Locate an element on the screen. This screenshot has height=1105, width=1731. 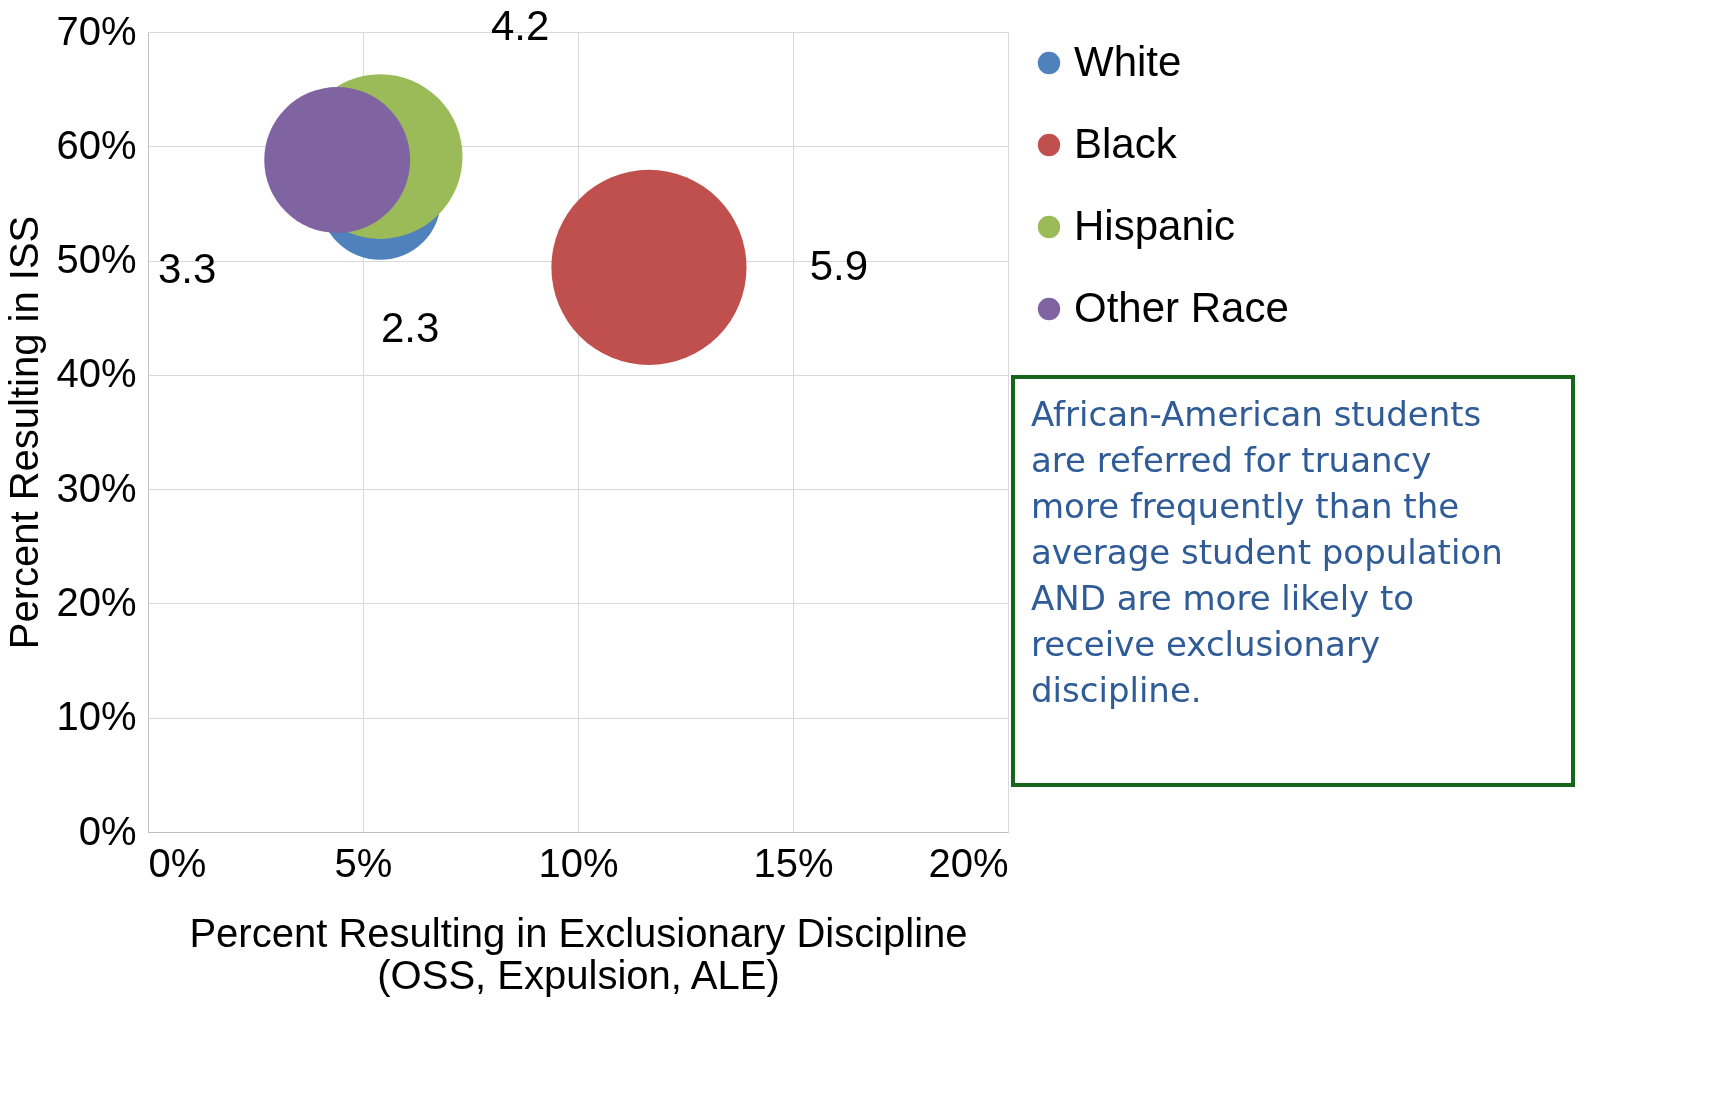
x-tick-label: 5% is located at coordinates (363, 862).